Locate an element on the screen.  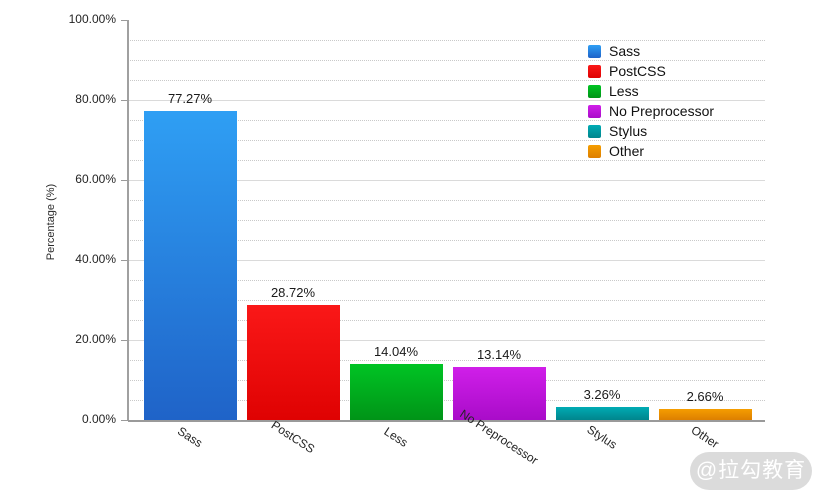
legend-label: PostCSS is located at coordinates (637, 71).